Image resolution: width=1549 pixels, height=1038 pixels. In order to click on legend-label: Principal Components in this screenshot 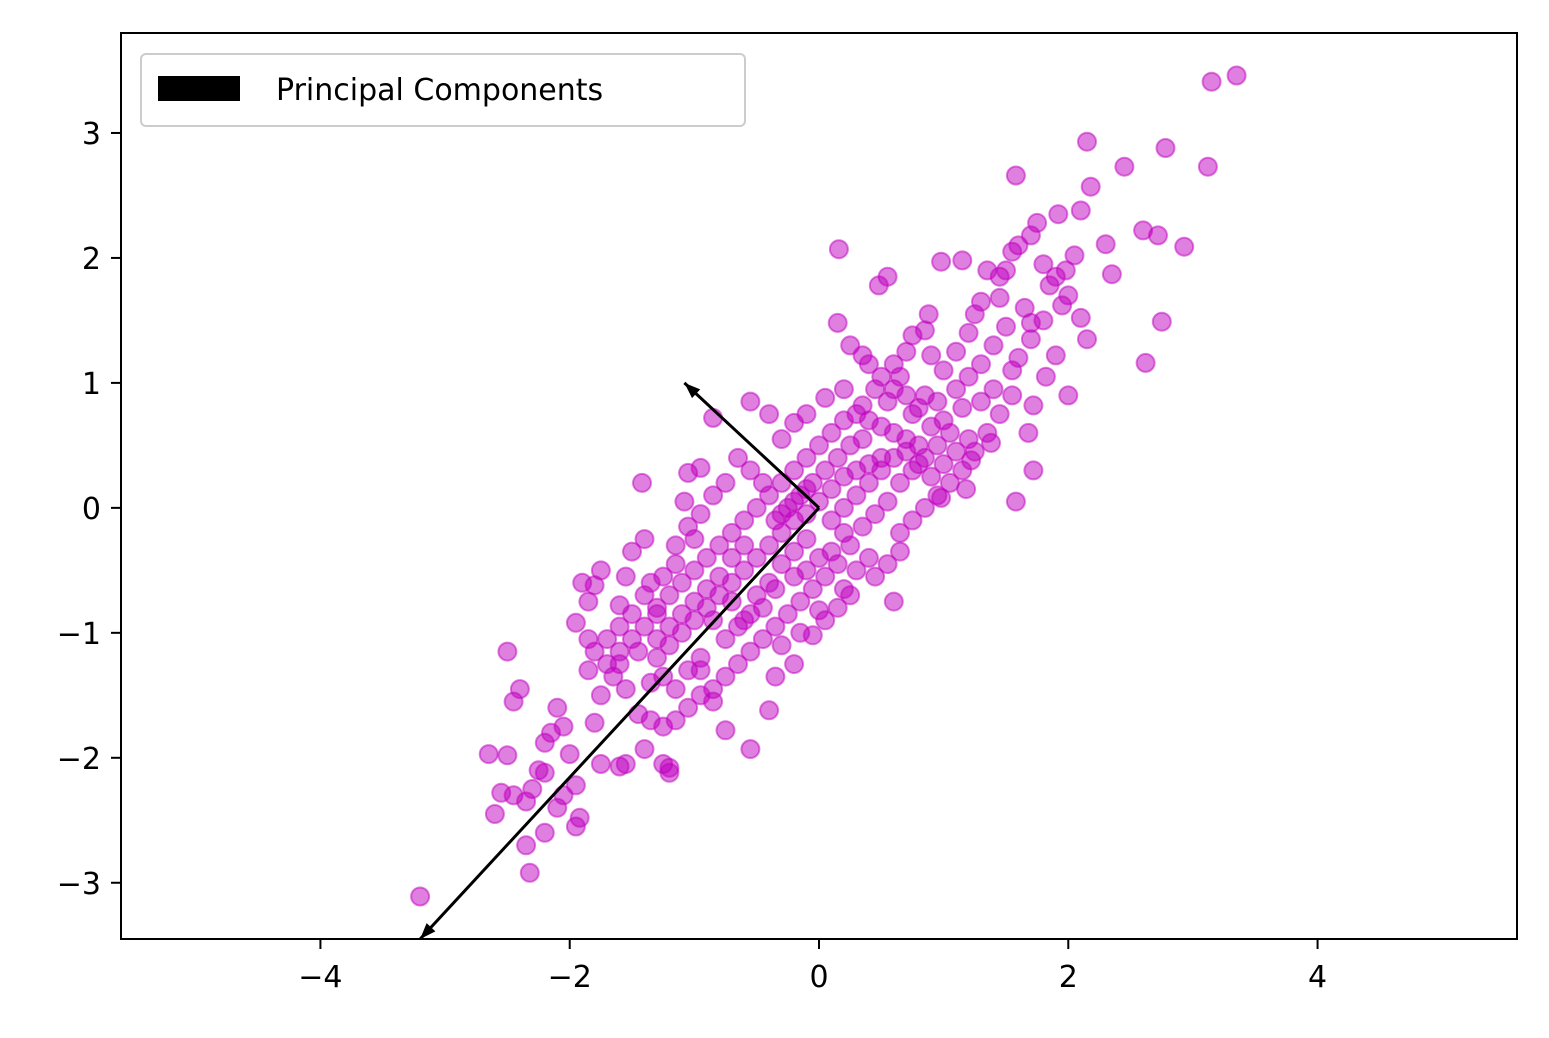, I will do `click(439, 90)`.